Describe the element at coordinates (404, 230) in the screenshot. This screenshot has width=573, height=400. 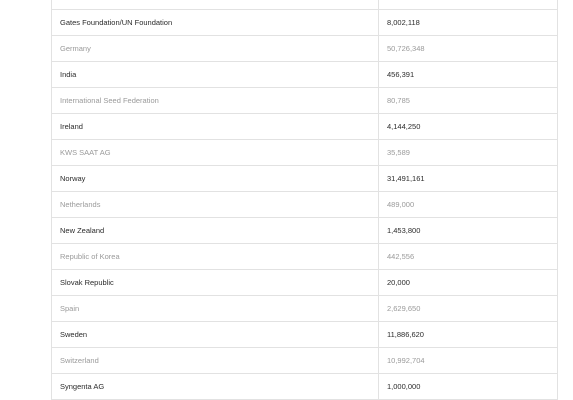
I see `amount-cell: 1,453,800` at that location.